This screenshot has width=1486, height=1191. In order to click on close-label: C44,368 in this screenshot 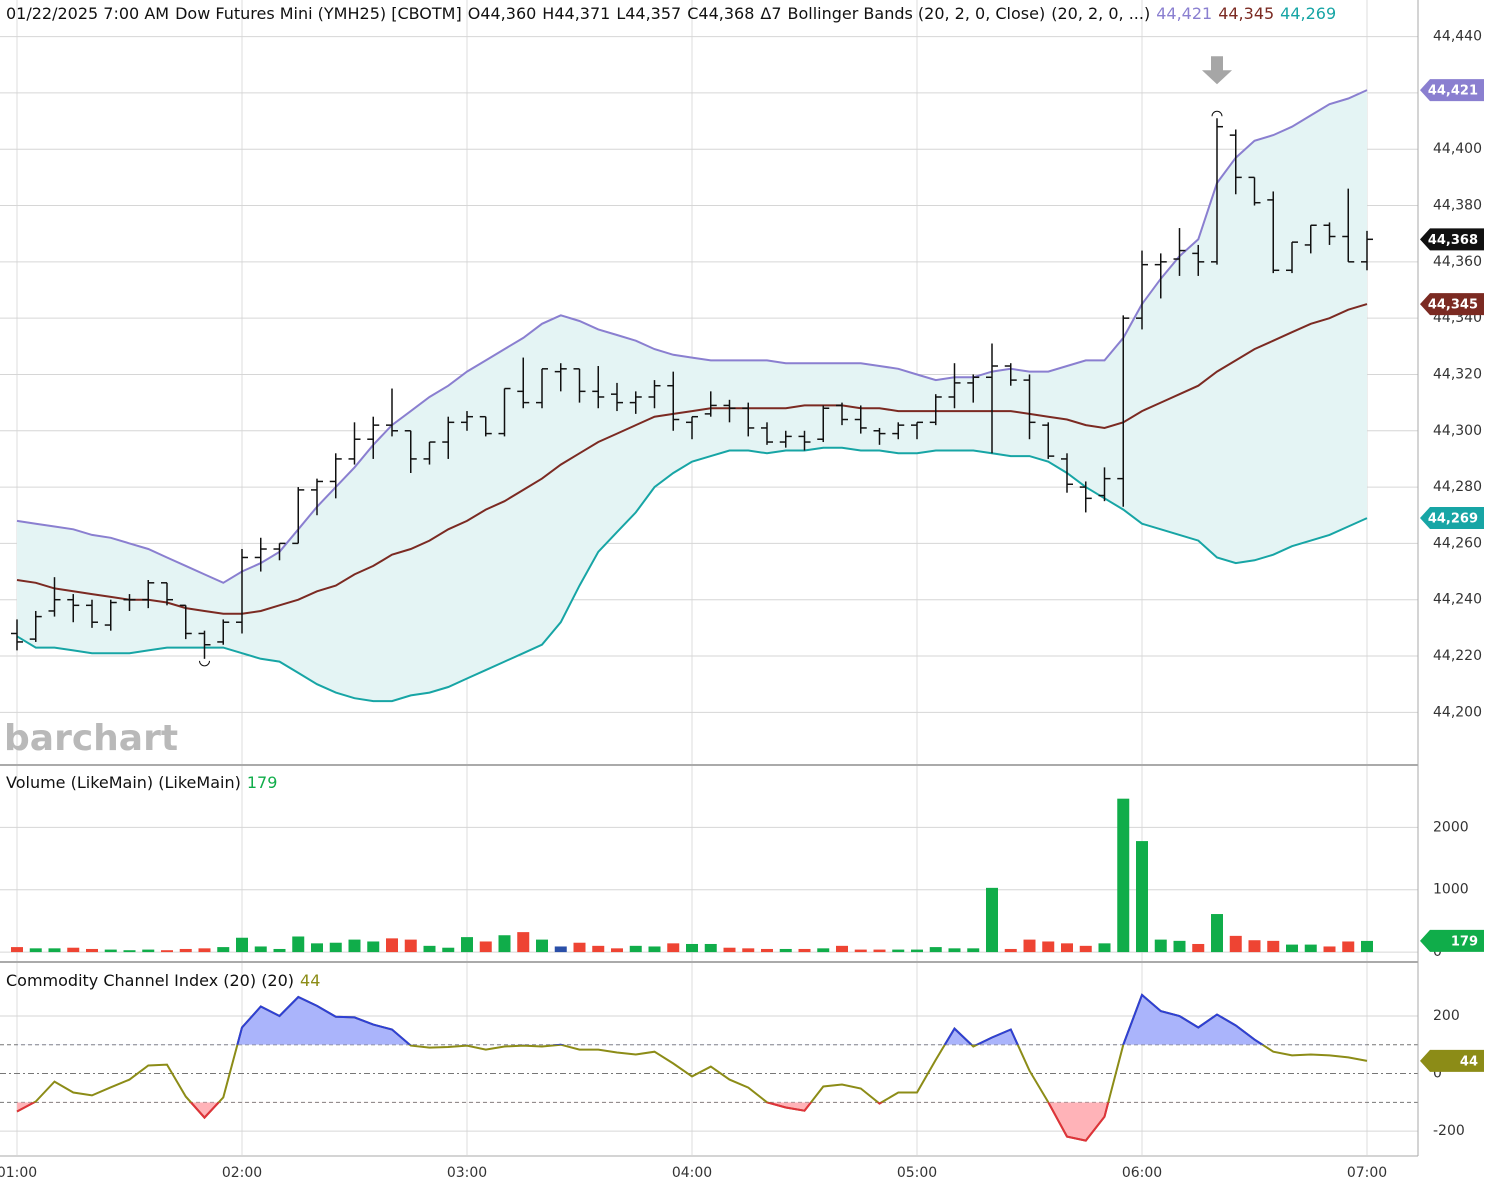, I will do `click(720, 13)`.